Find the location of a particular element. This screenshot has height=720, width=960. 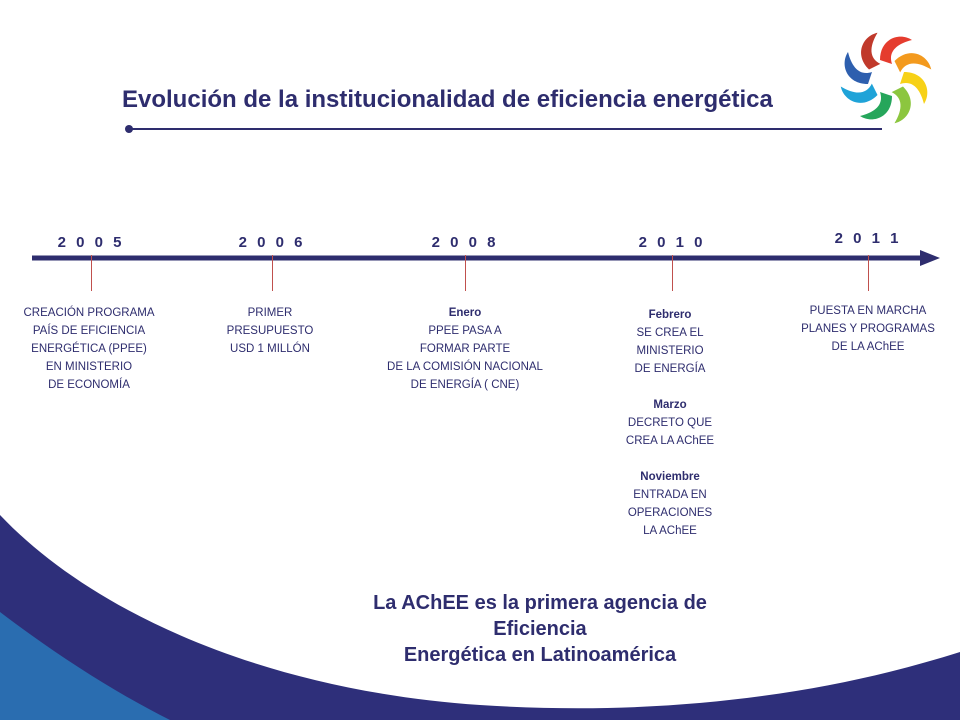

event-line: DE ECONOMÍA is located at coordinates (89, 385).